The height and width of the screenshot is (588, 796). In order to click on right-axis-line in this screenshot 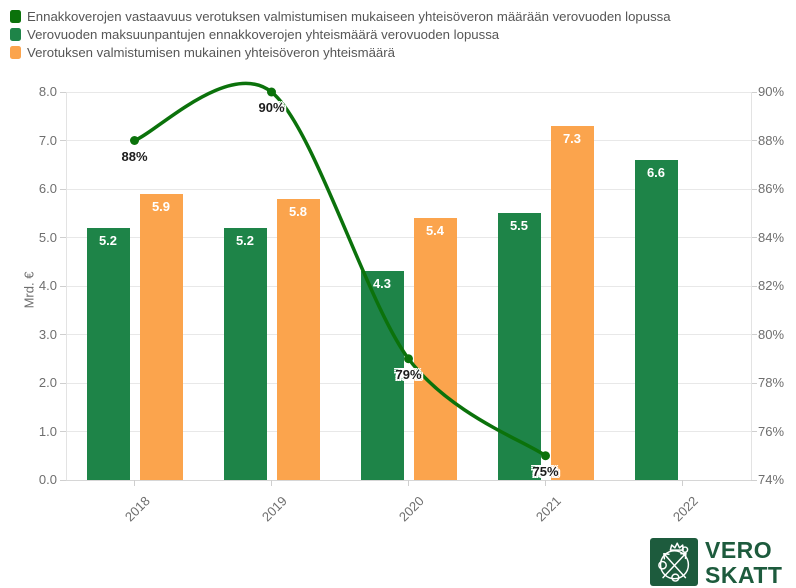, I will do `click(751, 286)`.